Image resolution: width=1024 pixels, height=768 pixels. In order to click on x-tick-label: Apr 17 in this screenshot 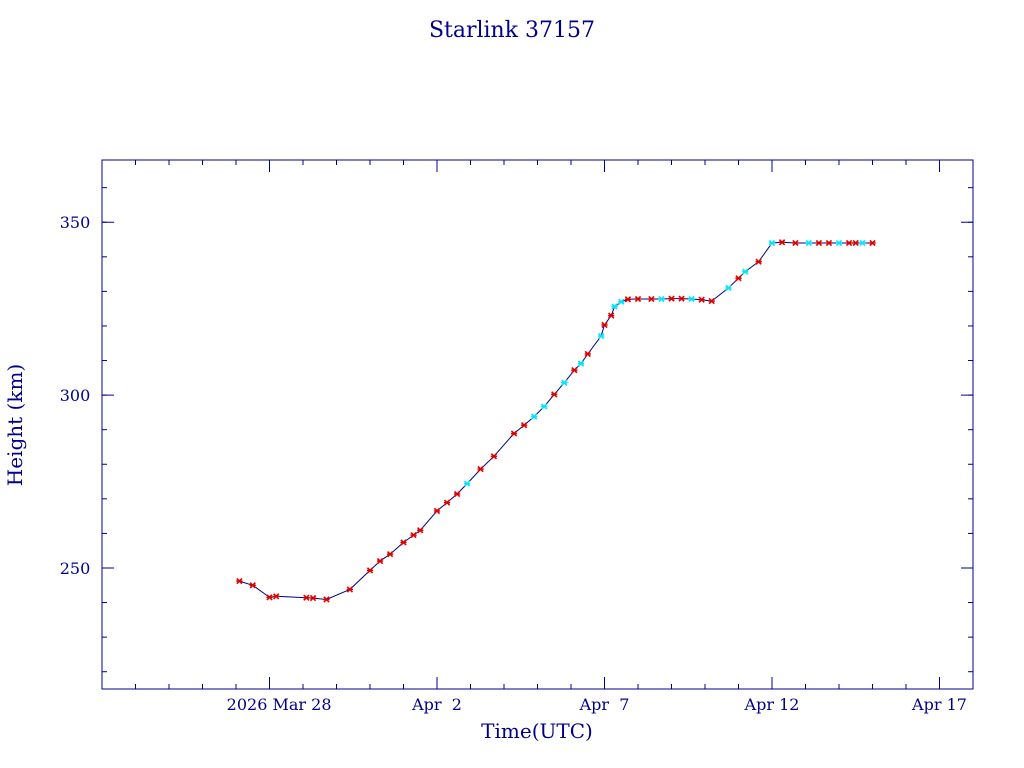, I will do `click(939, 704)`.